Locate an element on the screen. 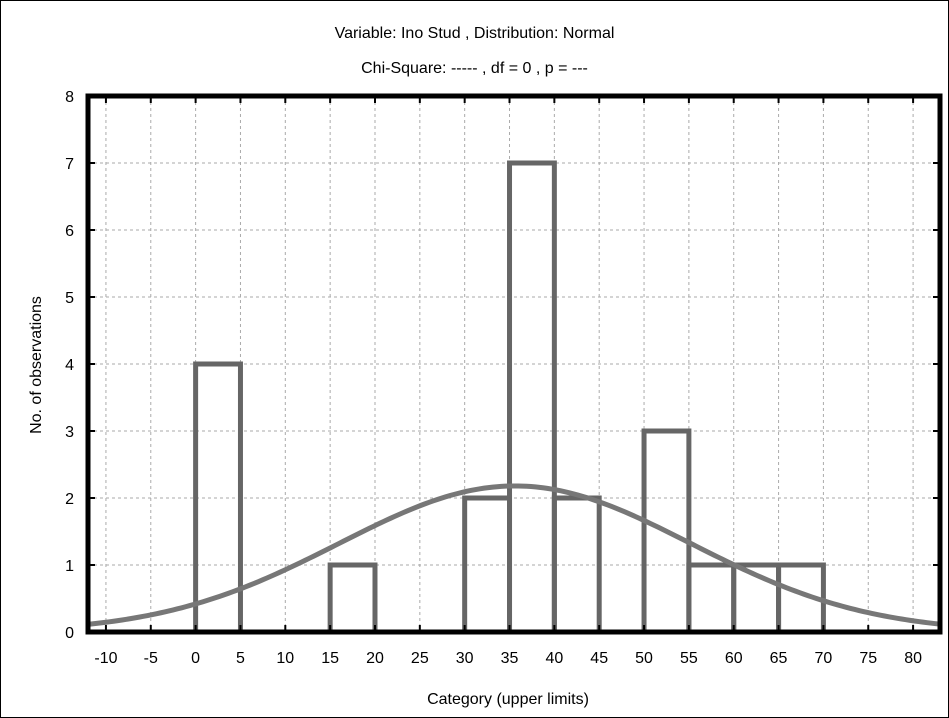  y-tick-label: 2 is located at coordinates (69, 499).